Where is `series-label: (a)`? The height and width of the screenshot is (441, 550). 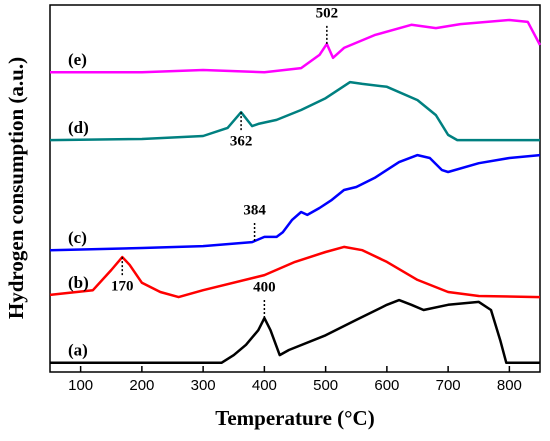
series-label: (a) is located at coordinates (78, 350).